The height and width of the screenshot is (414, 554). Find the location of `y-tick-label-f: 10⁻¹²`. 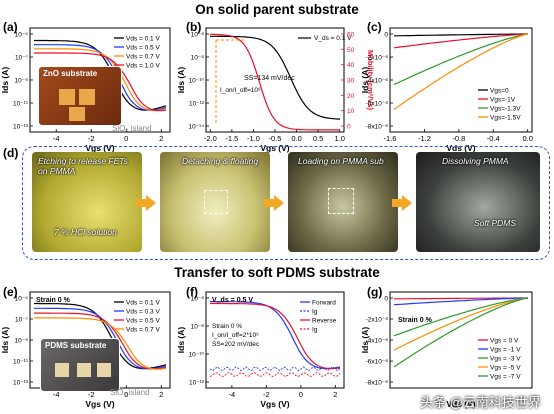

y-tick-label-f: 10⁻¹² is located at coordinates (197, 383).